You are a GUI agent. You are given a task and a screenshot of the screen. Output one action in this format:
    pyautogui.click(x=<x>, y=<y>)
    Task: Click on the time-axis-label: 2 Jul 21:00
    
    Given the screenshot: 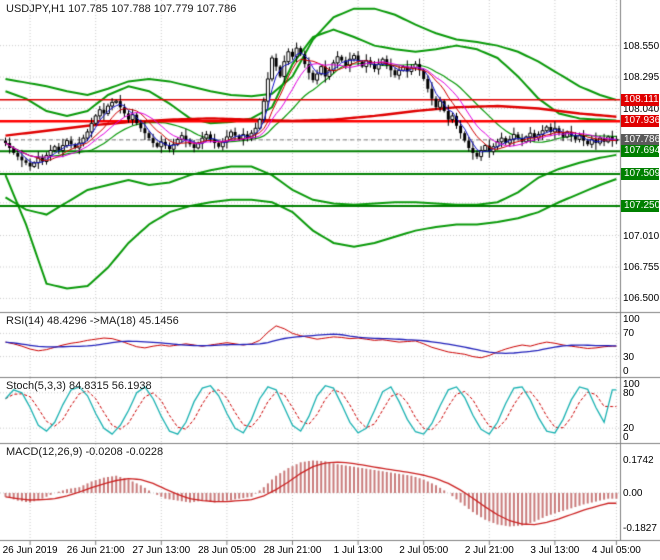 What is the action you would take?
    pyautogui.click(x=489, y=550)
    